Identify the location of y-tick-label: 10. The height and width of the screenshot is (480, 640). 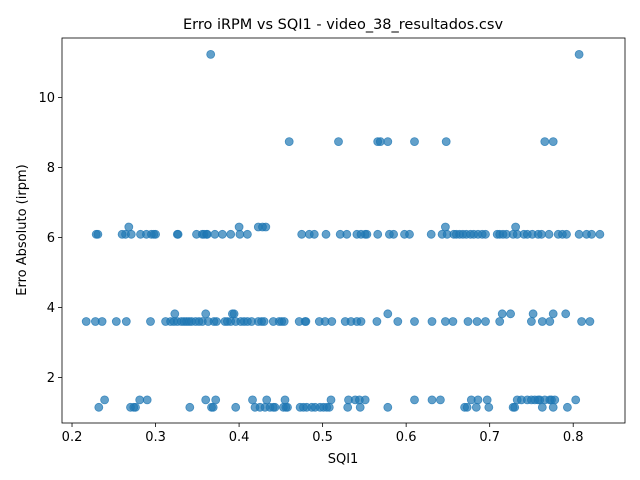
(46, 98).